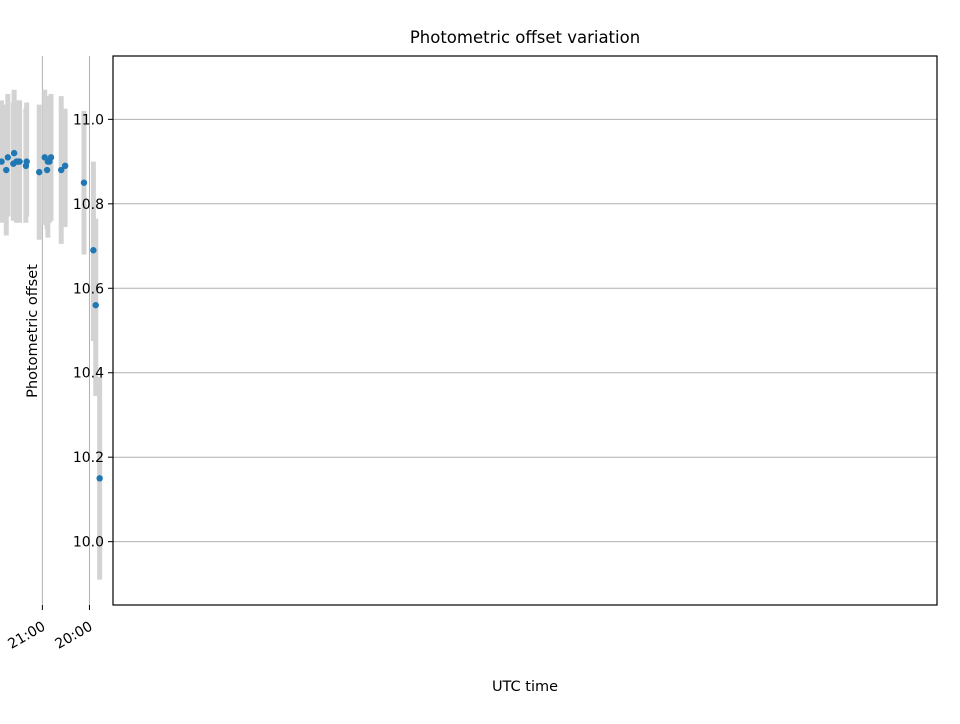 The width and height of the screenshot is (960, 724). What do you see at coordinates (525, 37) in the screenshot?
I see `chart-title: Photometric offset variation` at bounding box center [525, 37].